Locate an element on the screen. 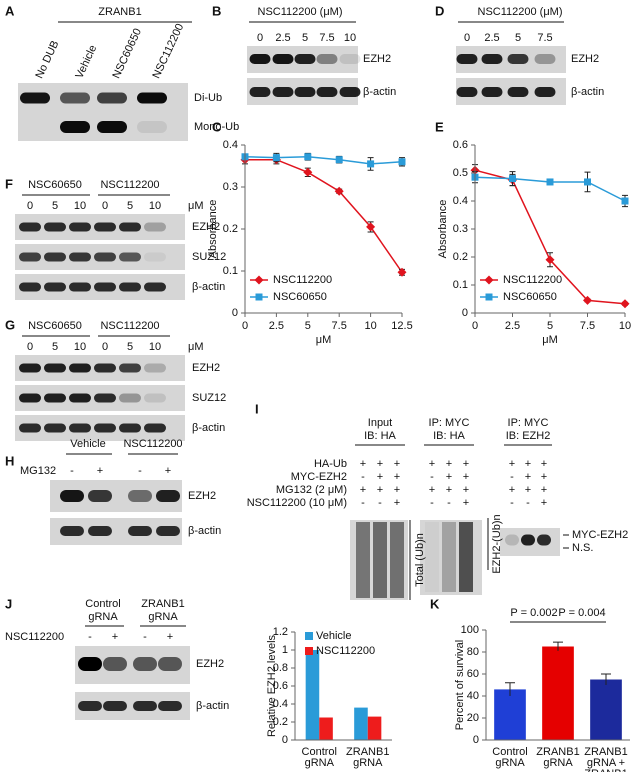 Image resolution: width=635 pixels, height=772 pixels. error-bar is located at coordinates (558, 646).